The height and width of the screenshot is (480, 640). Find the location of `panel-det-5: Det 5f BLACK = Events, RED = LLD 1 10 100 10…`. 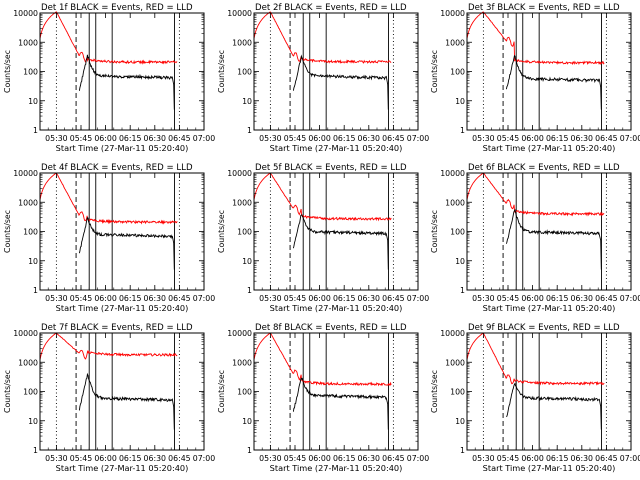

panel-det-5: Det 5f BLACK = Events, RED = LLD 1 10 100 10… is located at coordinates (323, 238).